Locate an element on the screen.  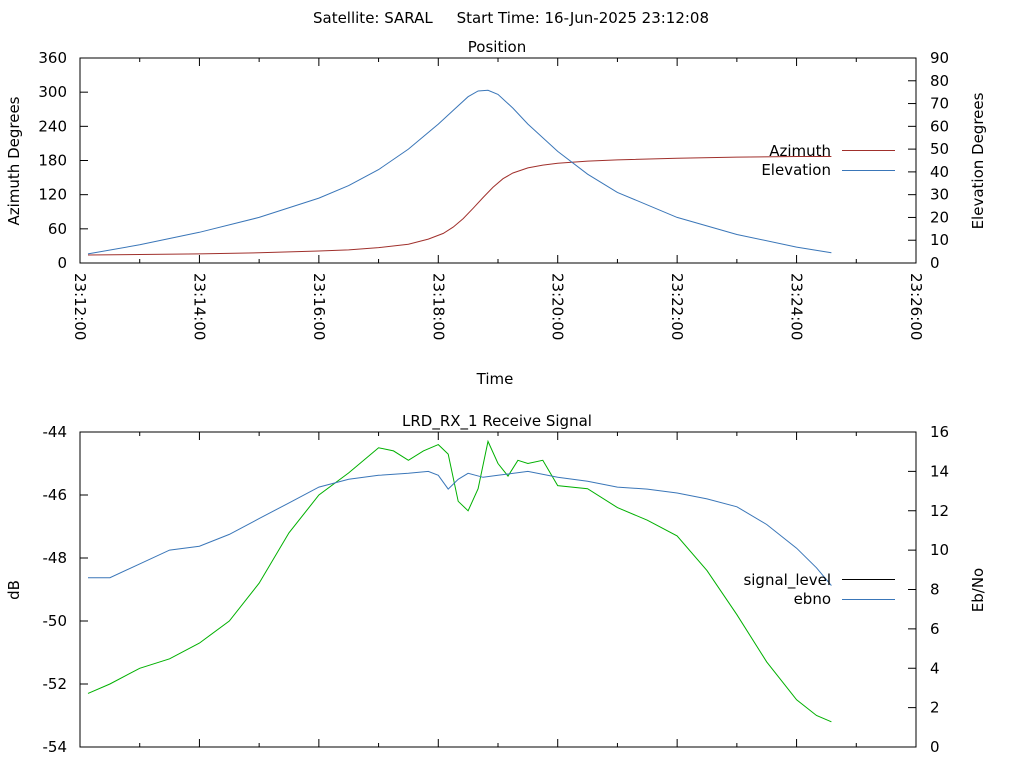
y2-tick-label: 8 is located at coordinates (935, 590).